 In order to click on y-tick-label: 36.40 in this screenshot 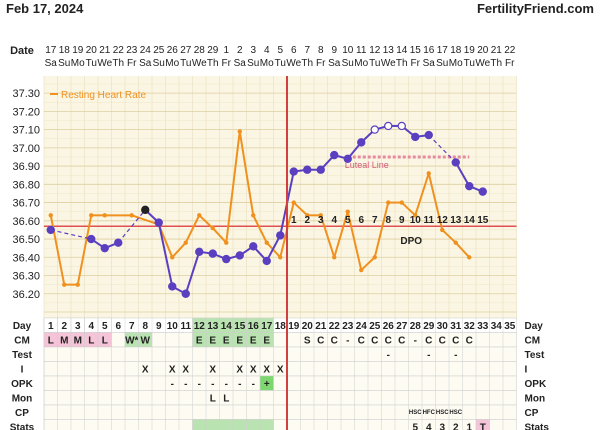, I will do `click(26, 258)`.